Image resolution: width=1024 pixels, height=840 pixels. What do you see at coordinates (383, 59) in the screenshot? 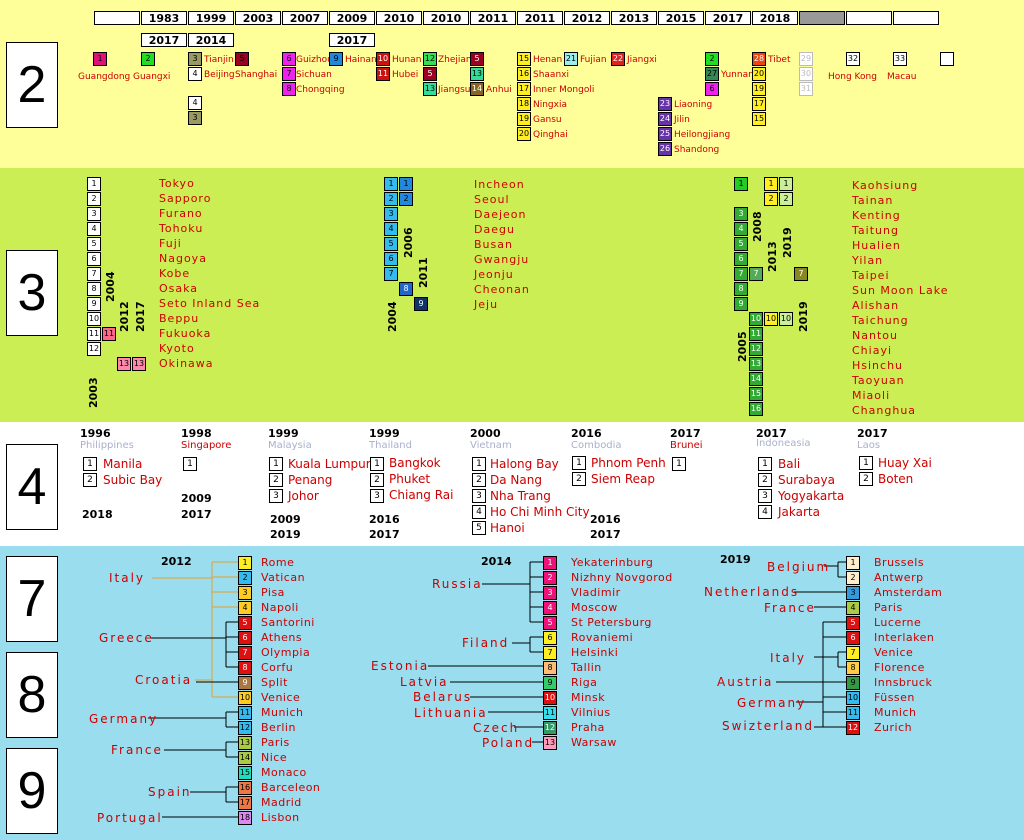
I see `province-box: 10` at bounding box center [383, 59].